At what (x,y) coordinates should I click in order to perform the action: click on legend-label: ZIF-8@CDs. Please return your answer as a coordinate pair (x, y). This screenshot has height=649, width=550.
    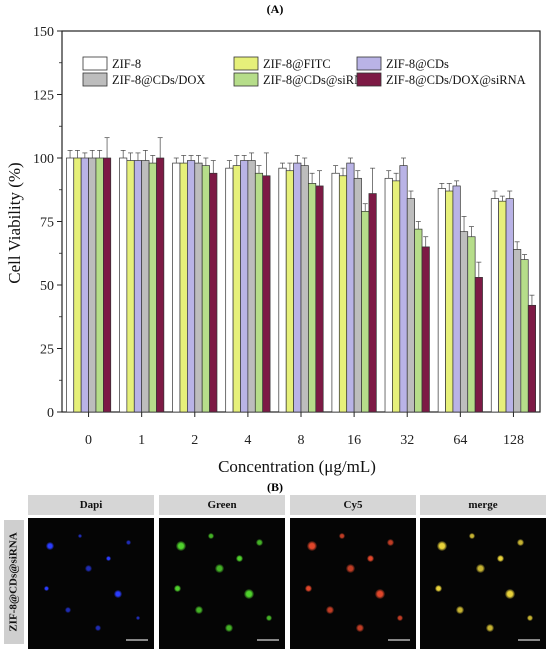
    Looking at the image, I should click on (417, 64).